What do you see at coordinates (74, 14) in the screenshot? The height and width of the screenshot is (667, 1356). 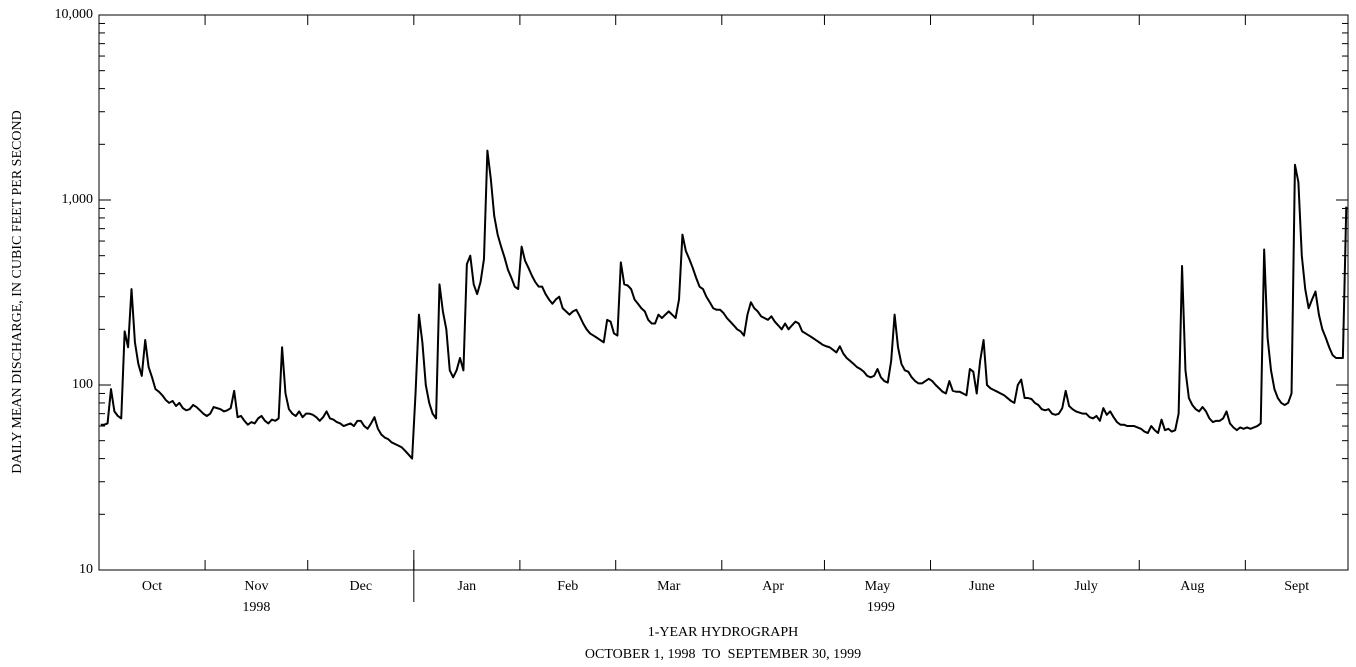 I see `y-tick-label: 10,000` at bounding box center [74, 14].